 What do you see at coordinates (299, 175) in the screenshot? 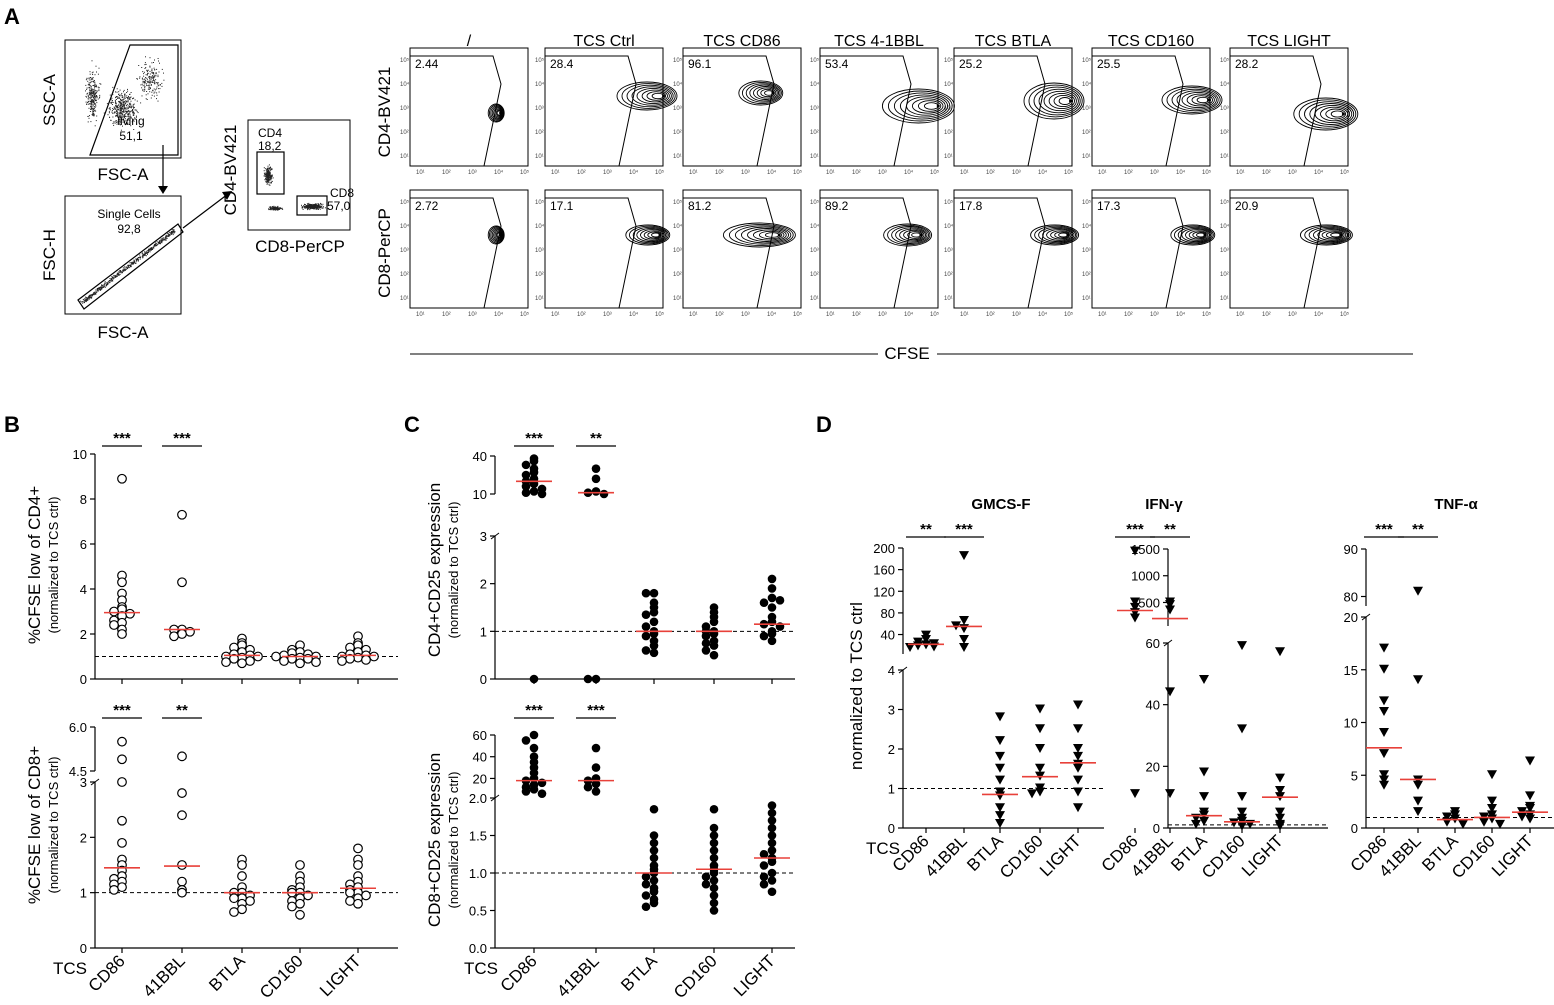
I see `gating-plot-3-frame` at bounding box center [299, 175].